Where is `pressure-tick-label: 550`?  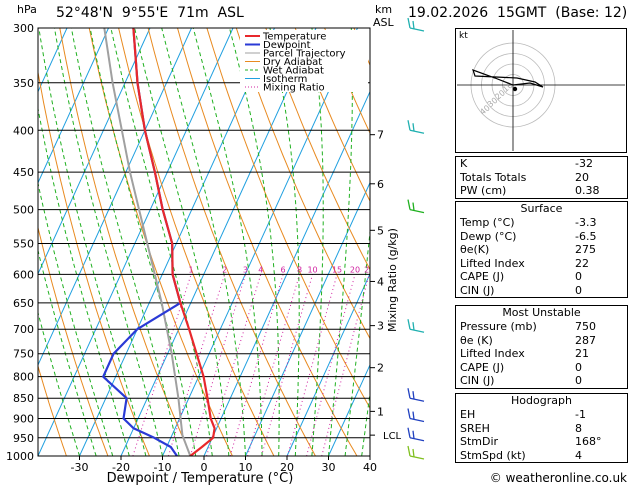
pressure-tick-label: 550 is located at coordinates (23, 243).